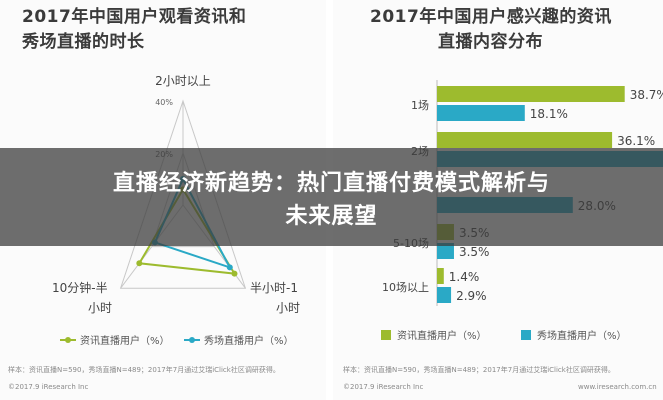 The width and height of the screenshot is (663, 400). Describe the element at coordinates (134, 17) in the screenshot. I see `left-chart-title-line1: 2017年中国用户观看资讯和` at that location.